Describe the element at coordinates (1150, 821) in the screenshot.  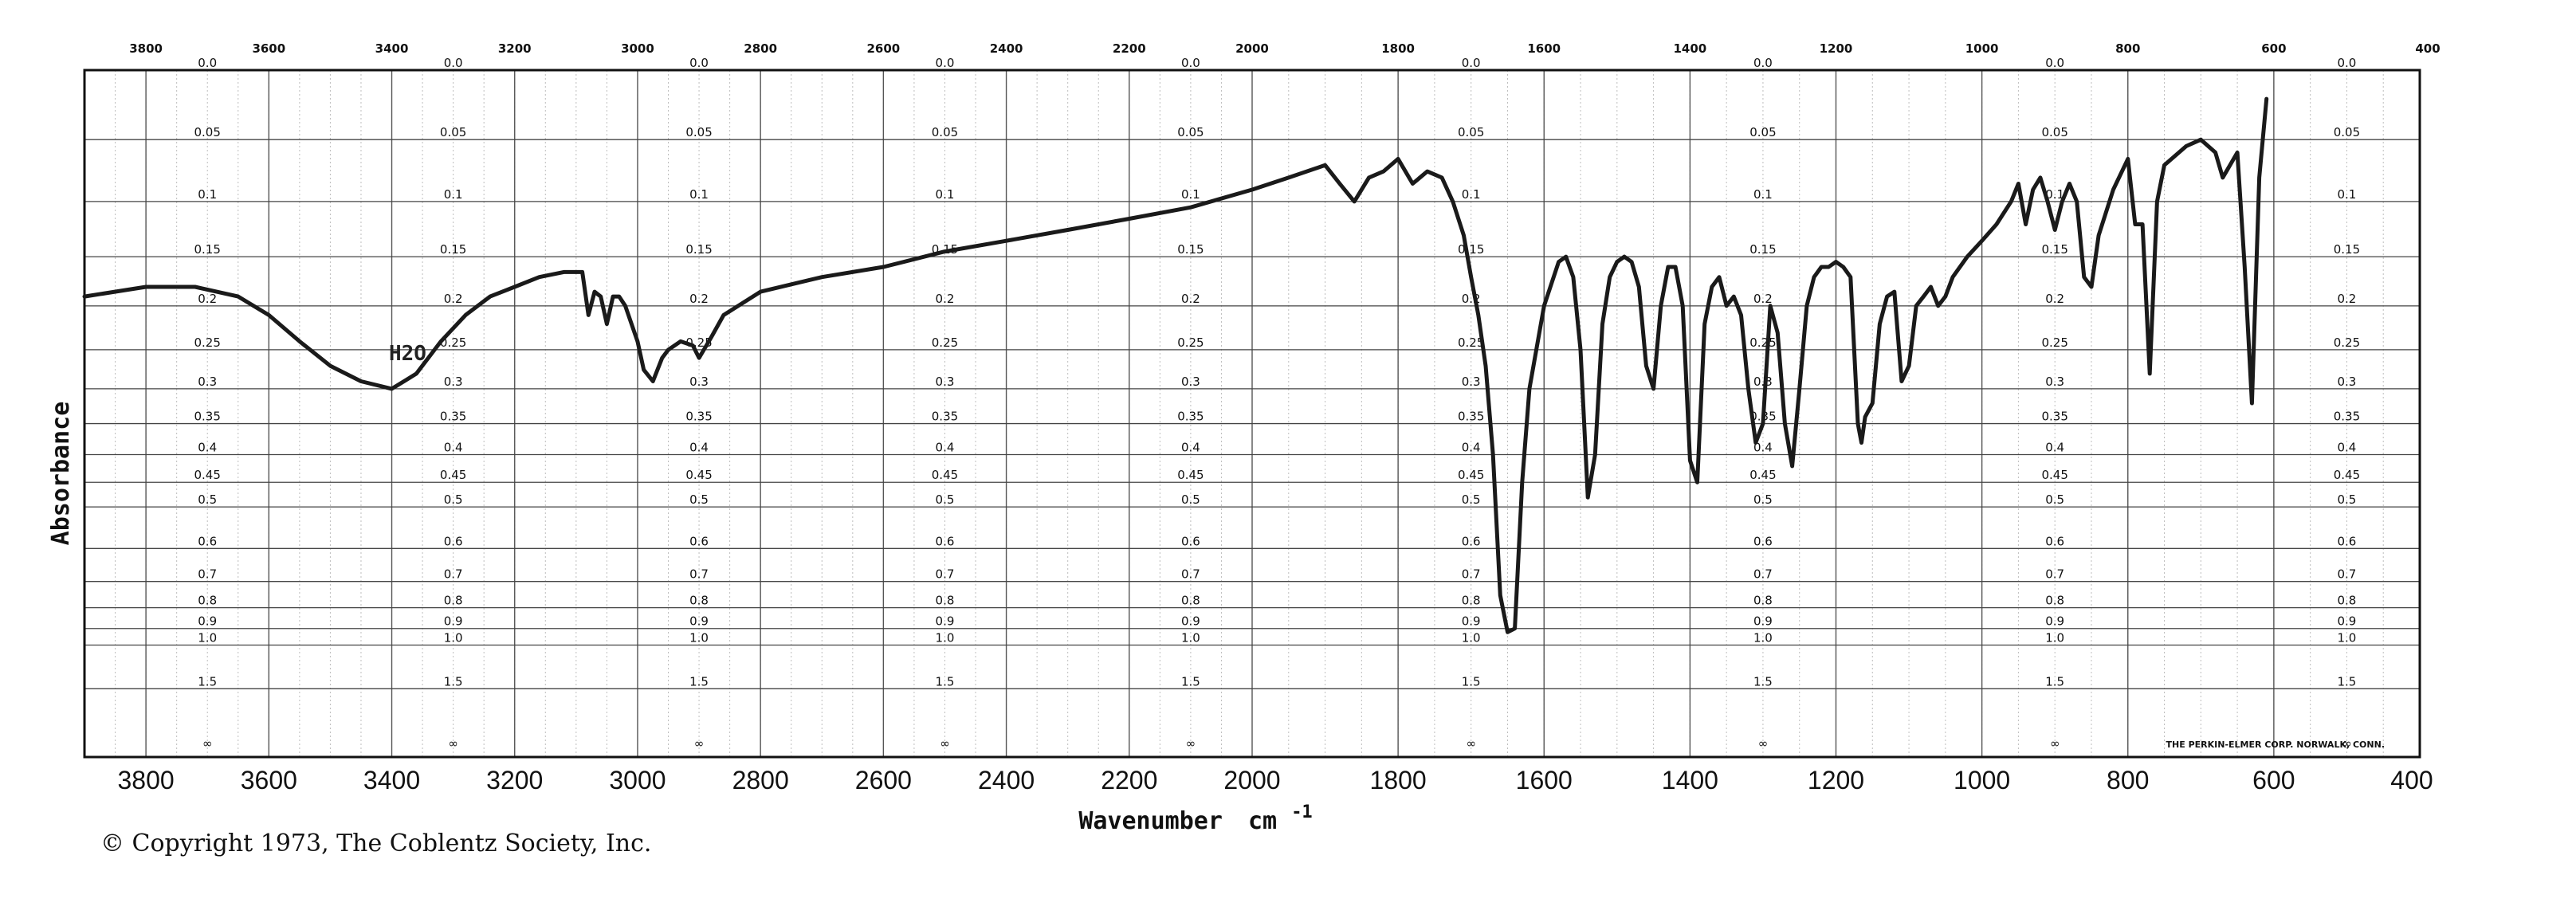
I see `x-axis-title-main: Wavenumber` at that location.